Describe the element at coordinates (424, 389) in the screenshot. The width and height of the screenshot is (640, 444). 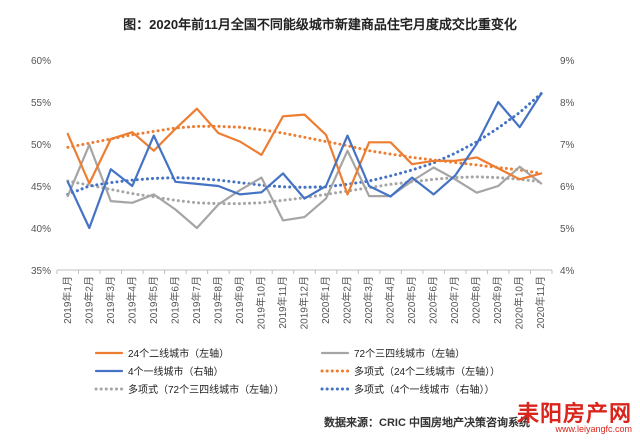
I see `legend-label: 多项式（4个一线城市（右轴））` at that location.